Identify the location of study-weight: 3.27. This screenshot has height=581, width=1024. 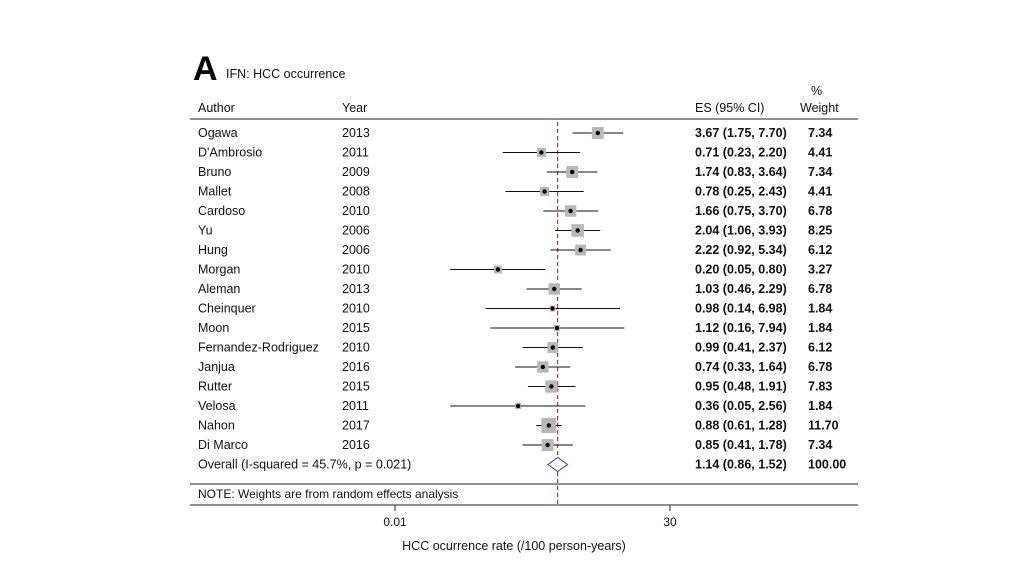
(820, 270).